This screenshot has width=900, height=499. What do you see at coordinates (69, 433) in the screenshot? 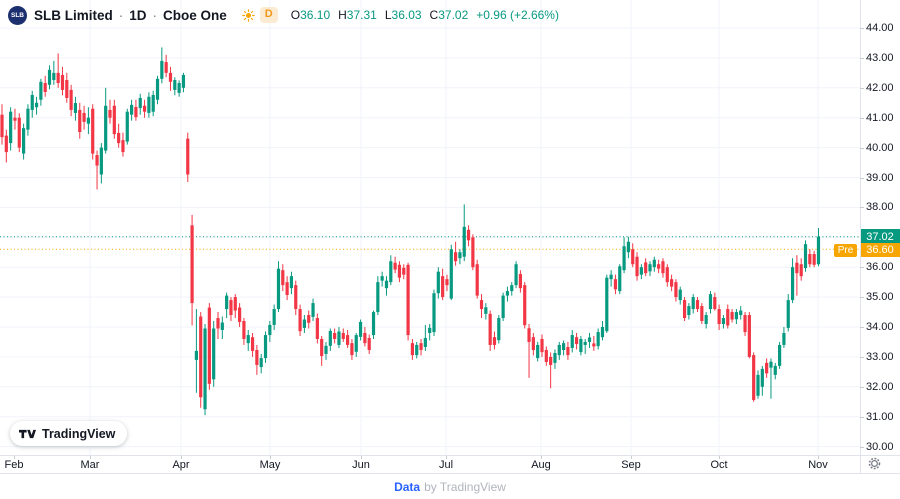
I see `tradingview-logo-badge: TradingView` at bounding box center [69, 433].